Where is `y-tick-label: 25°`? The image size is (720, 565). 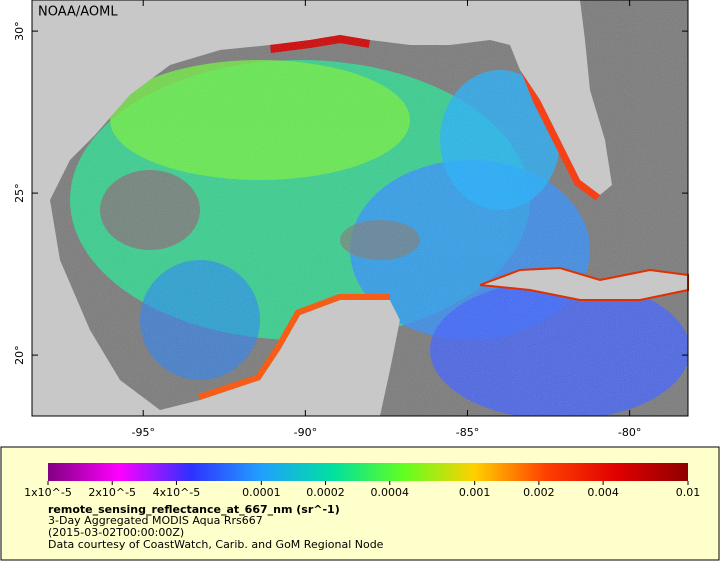 y-tick-label: 25° is located at coordinates (19, 193).